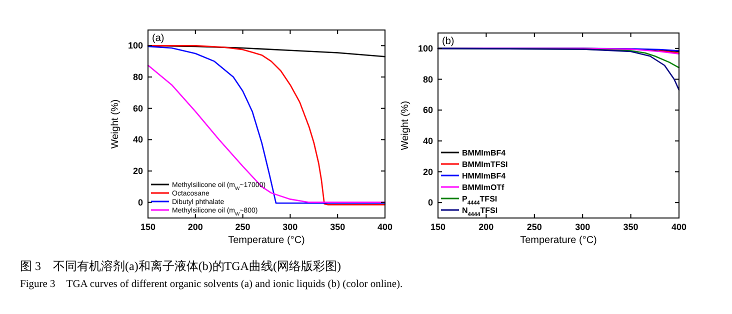 The width and height of the screenshot is (732, 314). What do you see at coordinates (180, 266) in the screenshot?
I see `caption: 图 3 不同有机溶剂(a)和离子液体(b)的TGA曲线(网络版彩图)` at bounding box center [180, 266].